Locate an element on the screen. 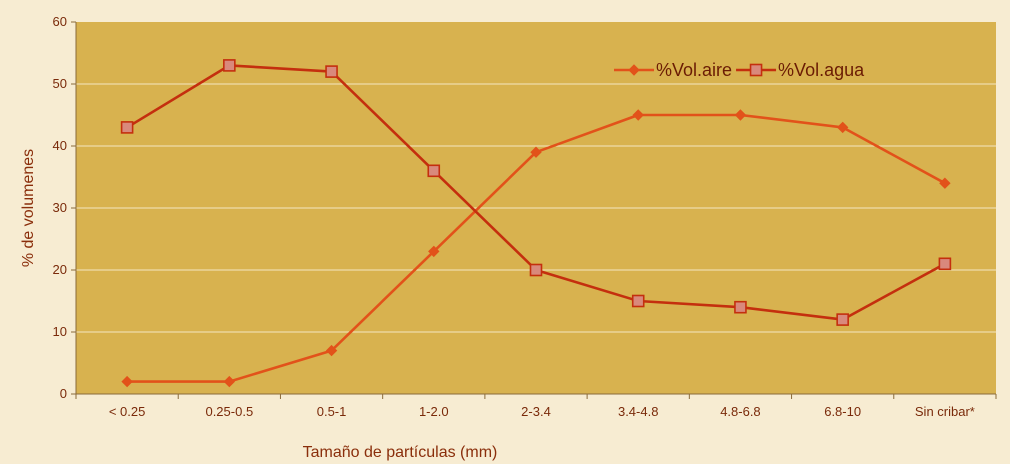 The width and height of the screenshot is (1010, 464). legend-item: %Vol.agua is located at coordinates (800, 70).